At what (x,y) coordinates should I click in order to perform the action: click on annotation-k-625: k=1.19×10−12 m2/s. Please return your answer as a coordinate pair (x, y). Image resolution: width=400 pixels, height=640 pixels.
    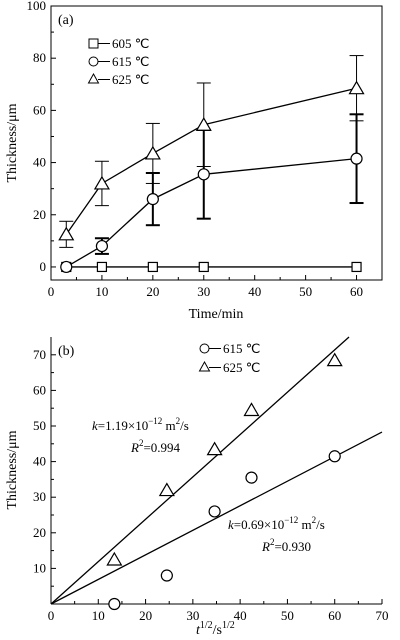
    Looking at the image, I should click on (140, 424).